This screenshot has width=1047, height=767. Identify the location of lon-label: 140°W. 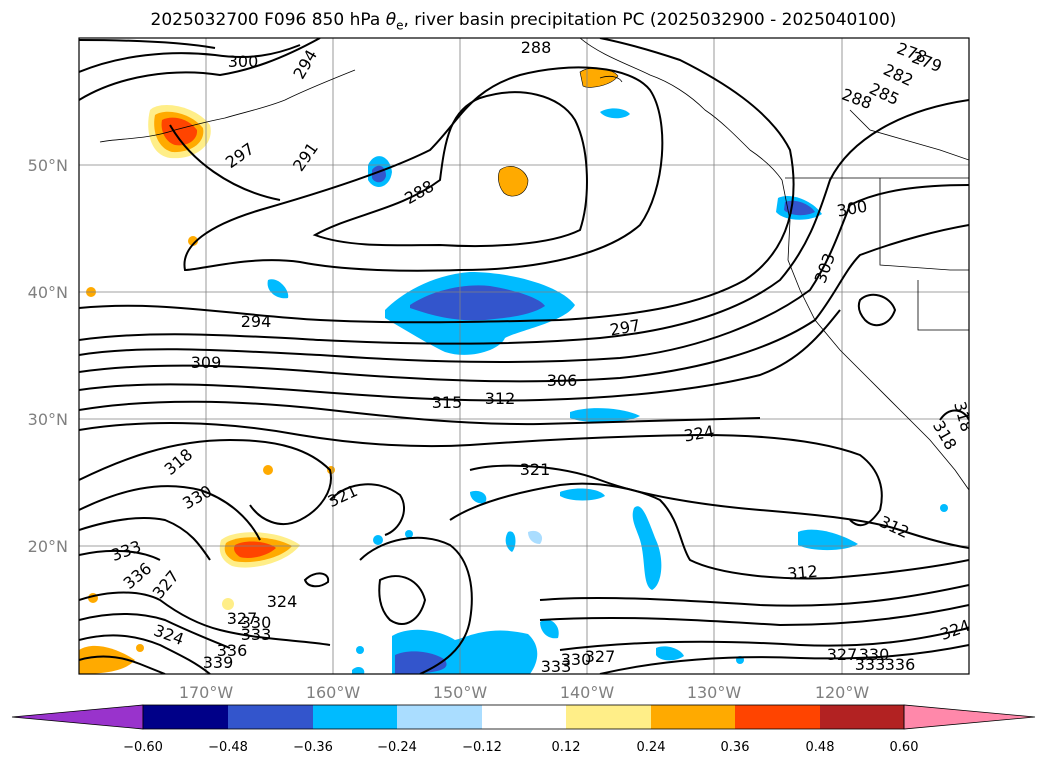
(587, 692).